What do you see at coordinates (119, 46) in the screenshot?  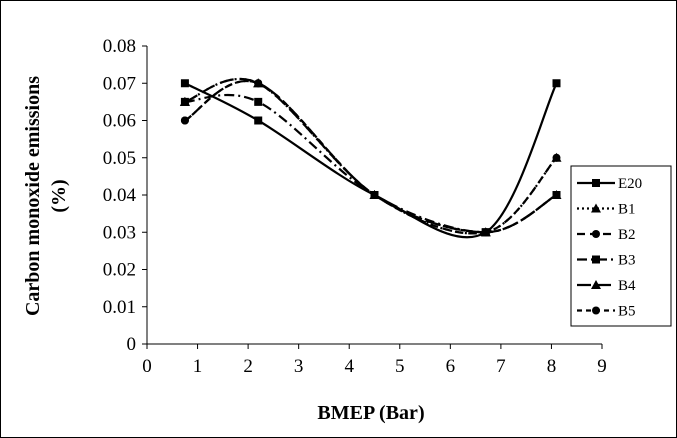 I see `y-tick-label: 0.08` at bounding box center [119, 46].